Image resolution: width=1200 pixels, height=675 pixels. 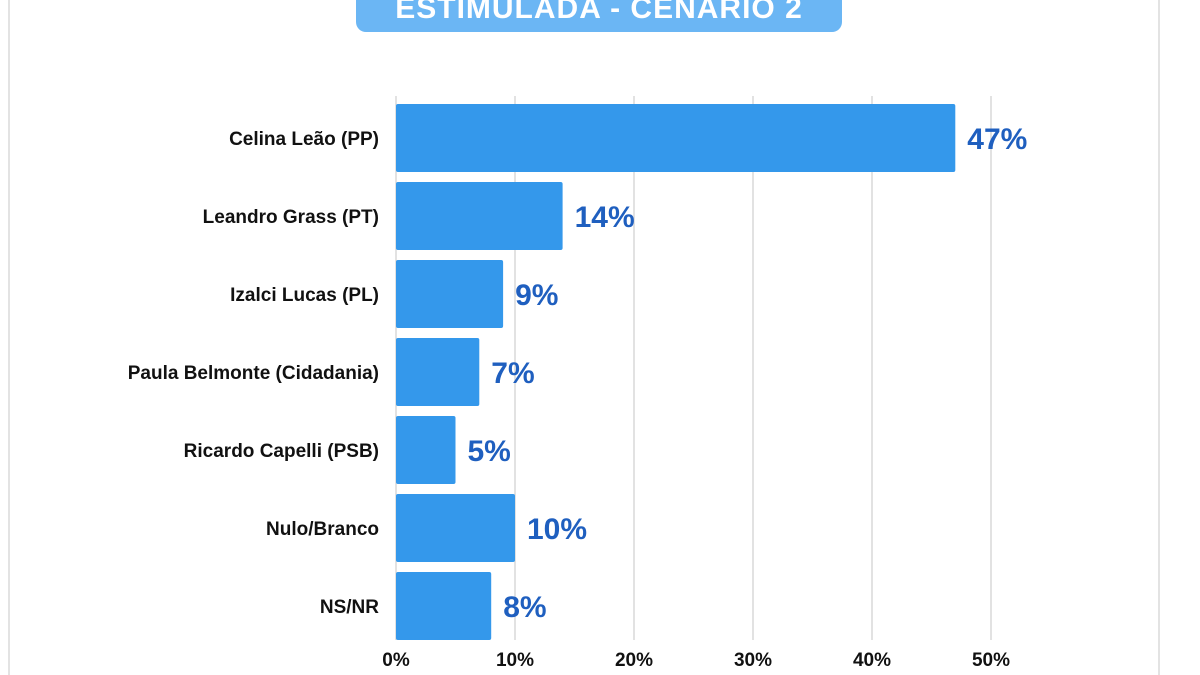 What do you see at coordinates (605, 217) in the screenshot?
I see `value-label: 14%` at bounding box center [605, 217].